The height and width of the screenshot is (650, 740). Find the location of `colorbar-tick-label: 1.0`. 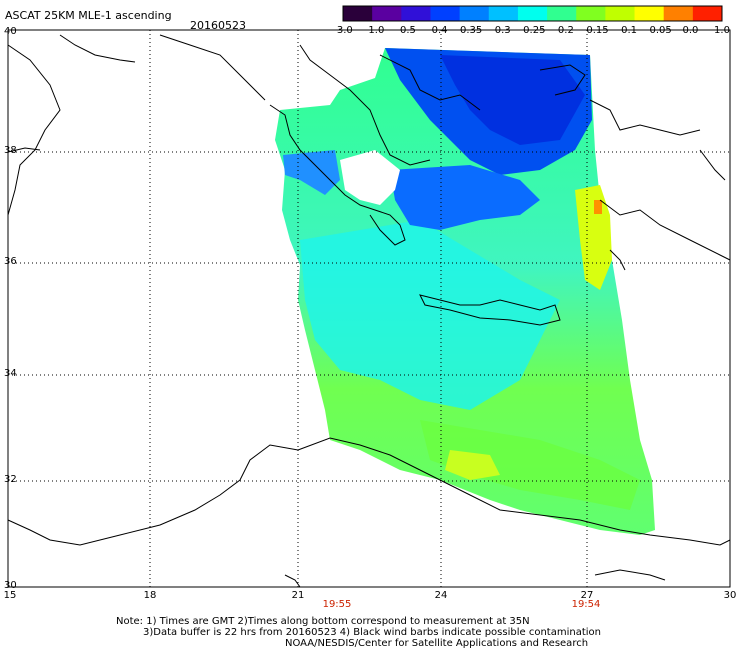

colorbar-tick-label: 1.0 is located at coordinates (722, 30).